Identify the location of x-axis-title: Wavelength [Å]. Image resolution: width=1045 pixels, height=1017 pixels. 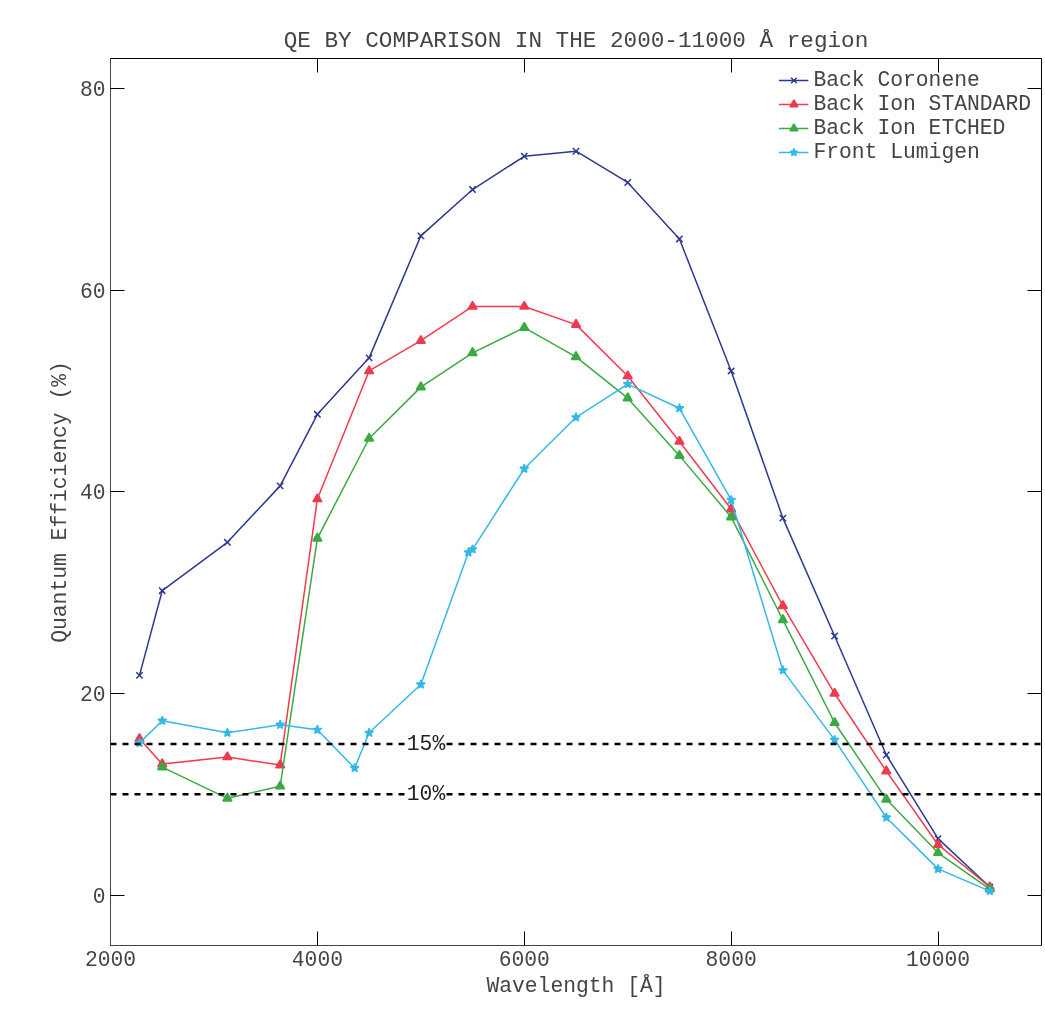
(576, 985).